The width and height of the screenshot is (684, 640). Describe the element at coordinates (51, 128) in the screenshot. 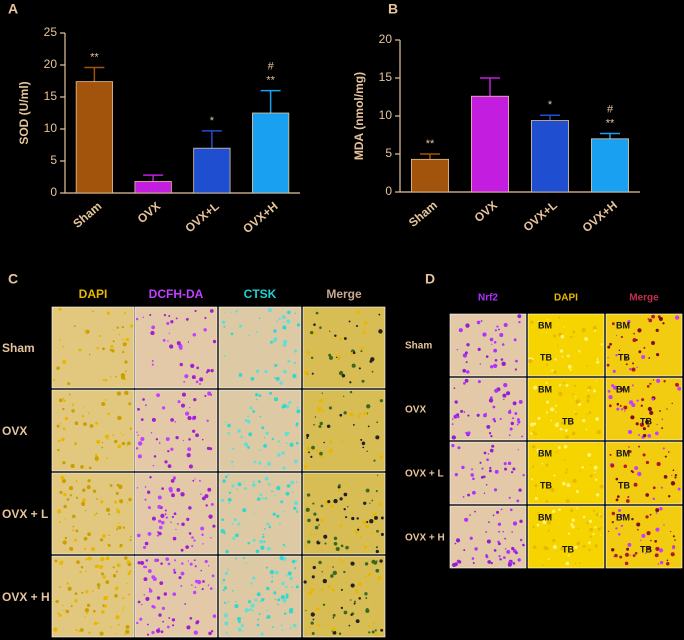

I see `y-tick-label: 10` at that location.